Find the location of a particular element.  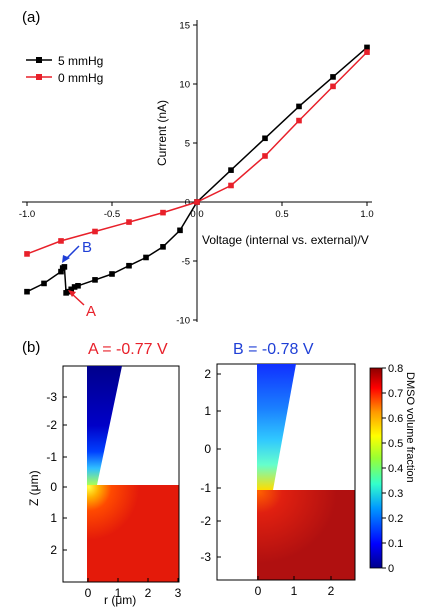

map-b-pipette is located at coordinates (276, 427).